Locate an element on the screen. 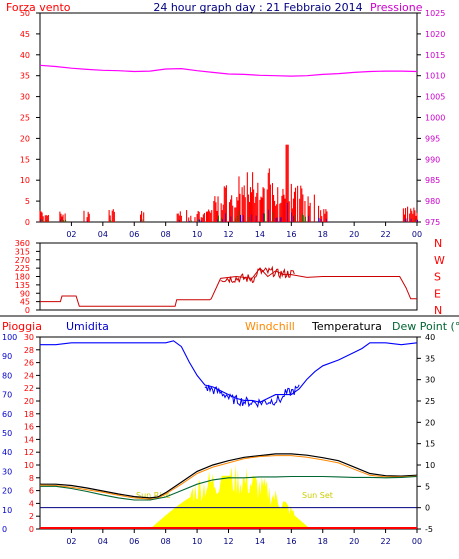  temp-axis-tick-label: 20 is located at coordinates (430, 422).